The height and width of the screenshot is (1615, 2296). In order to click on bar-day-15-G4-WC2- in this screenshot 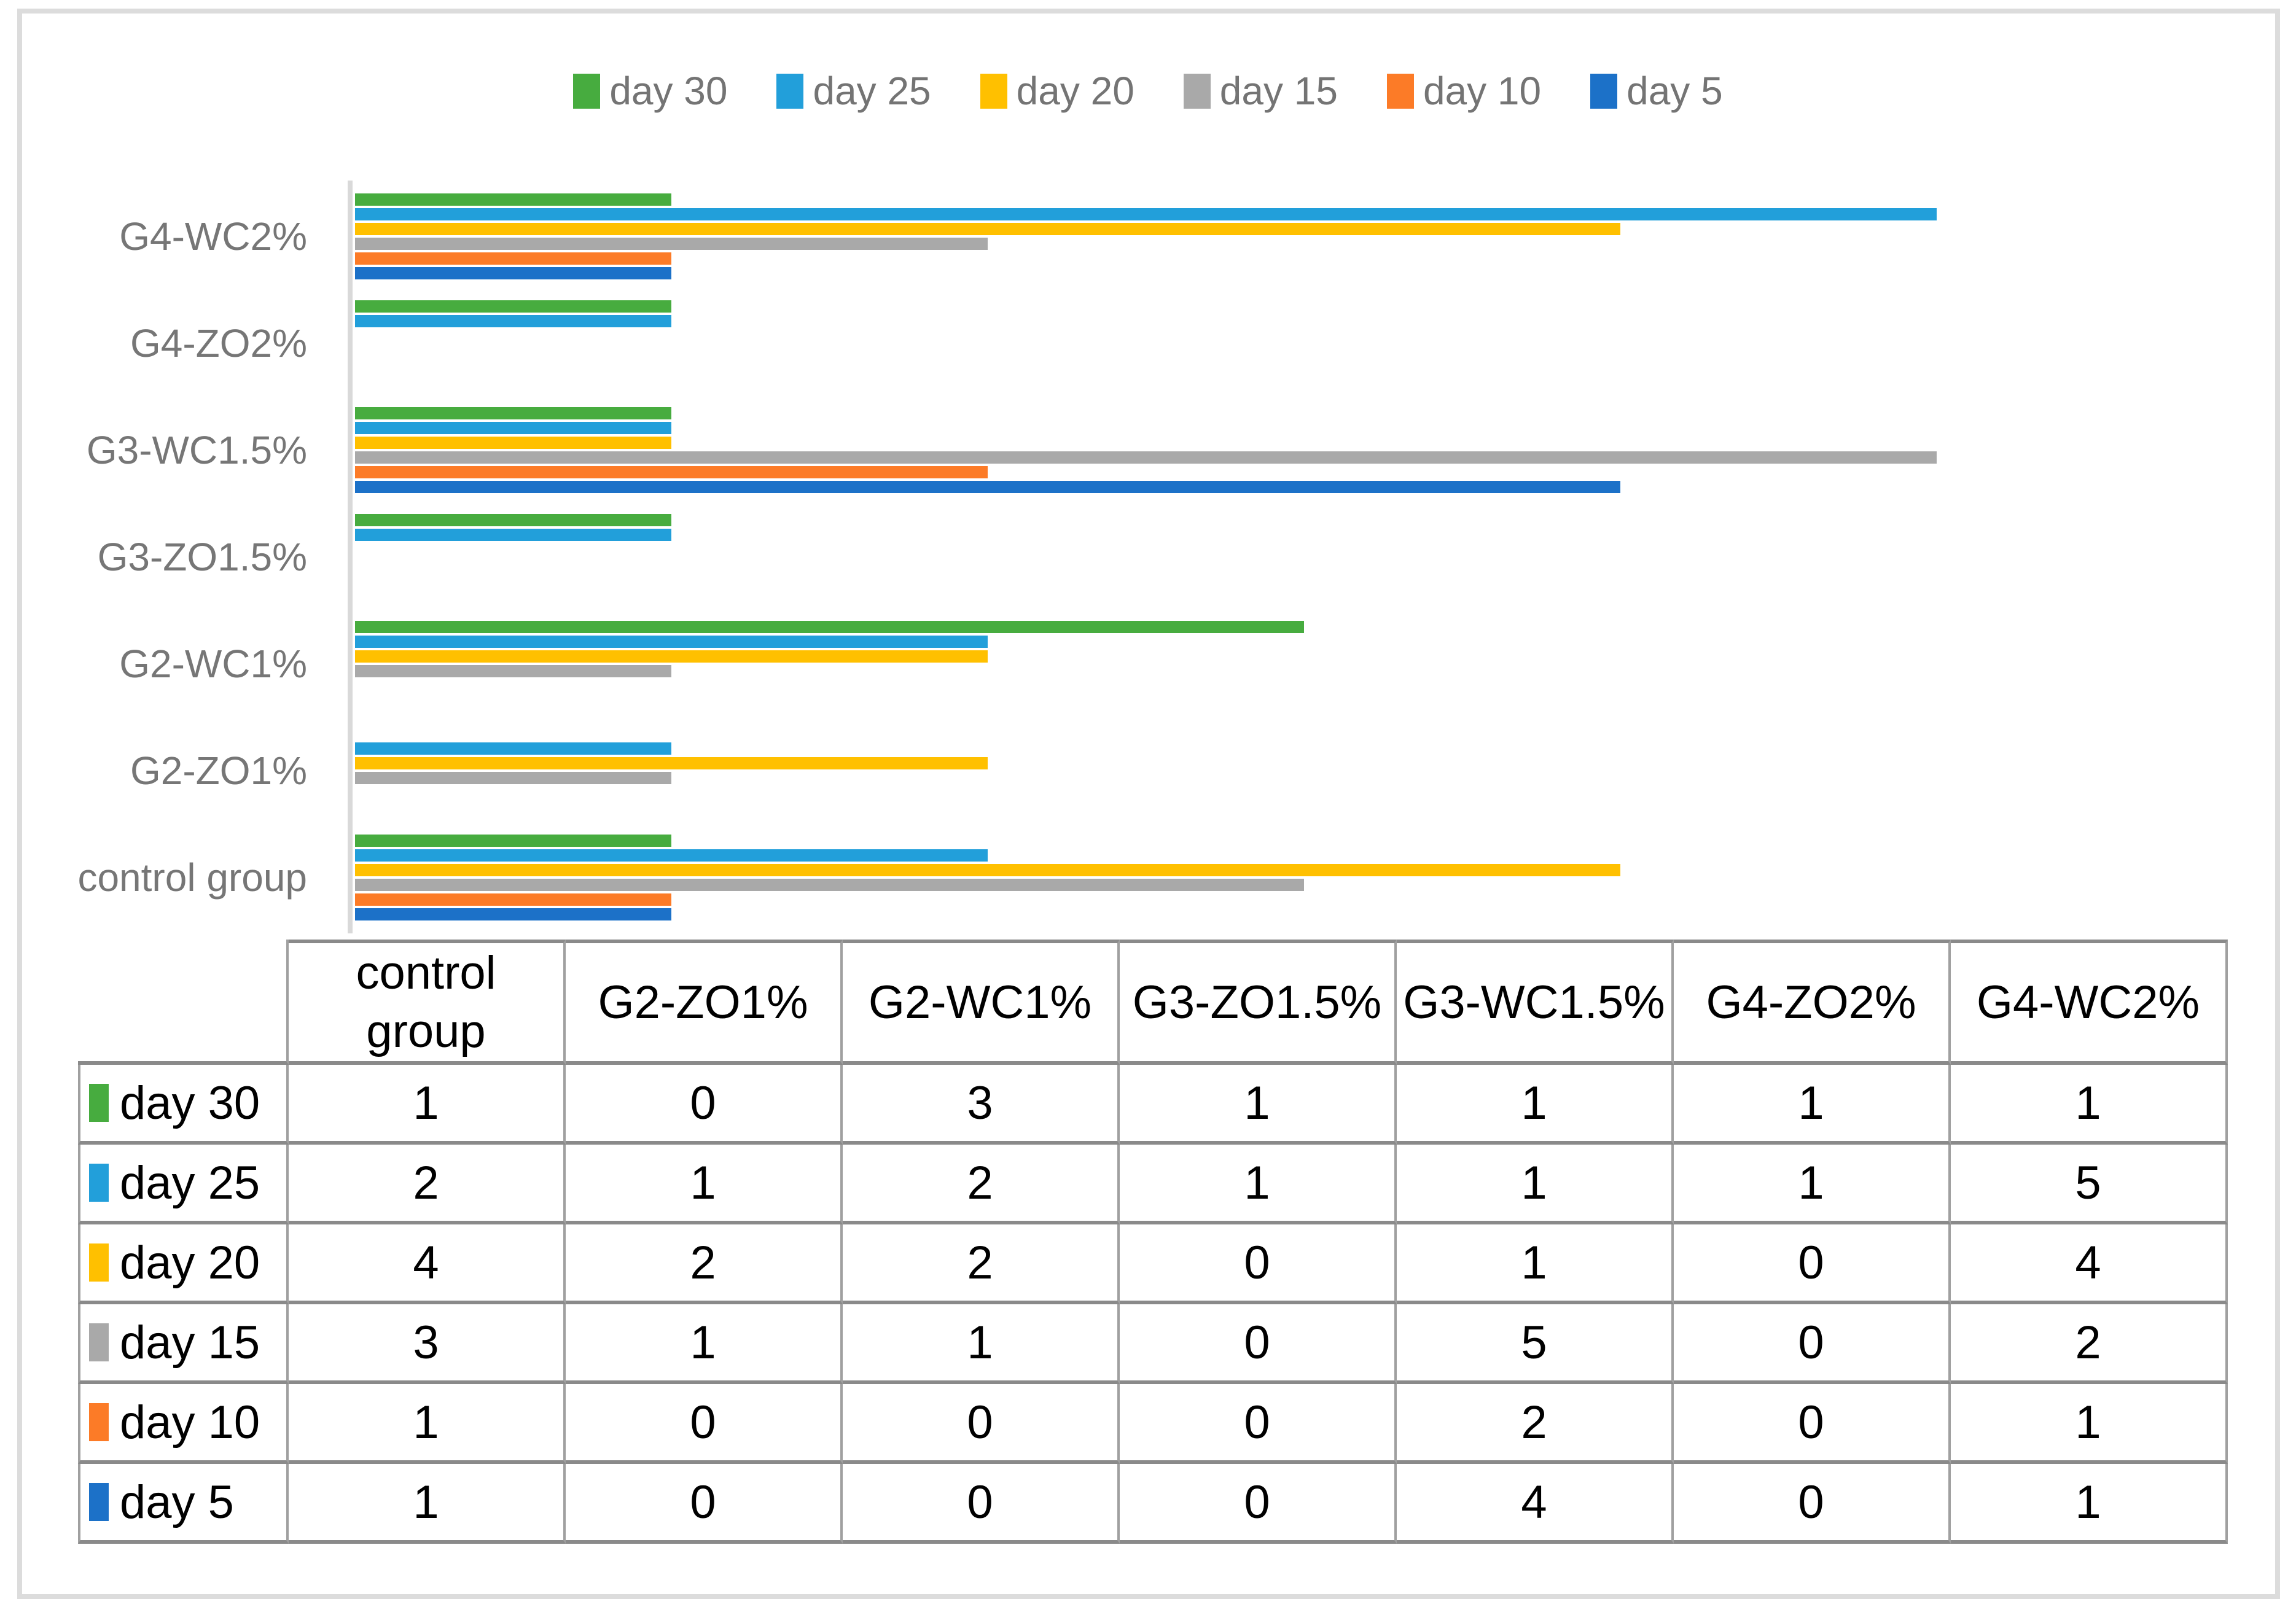, I will do `click(671, 244)`.